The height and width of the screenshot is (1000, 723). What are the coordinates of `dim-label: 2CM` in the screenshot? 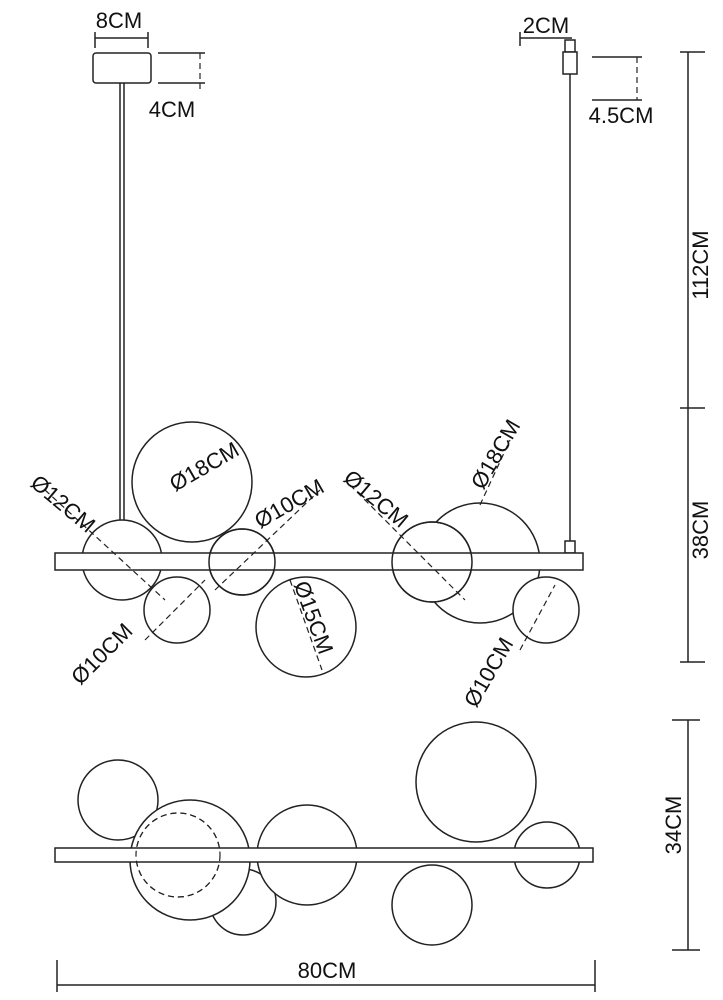 It's located at (546, 25).